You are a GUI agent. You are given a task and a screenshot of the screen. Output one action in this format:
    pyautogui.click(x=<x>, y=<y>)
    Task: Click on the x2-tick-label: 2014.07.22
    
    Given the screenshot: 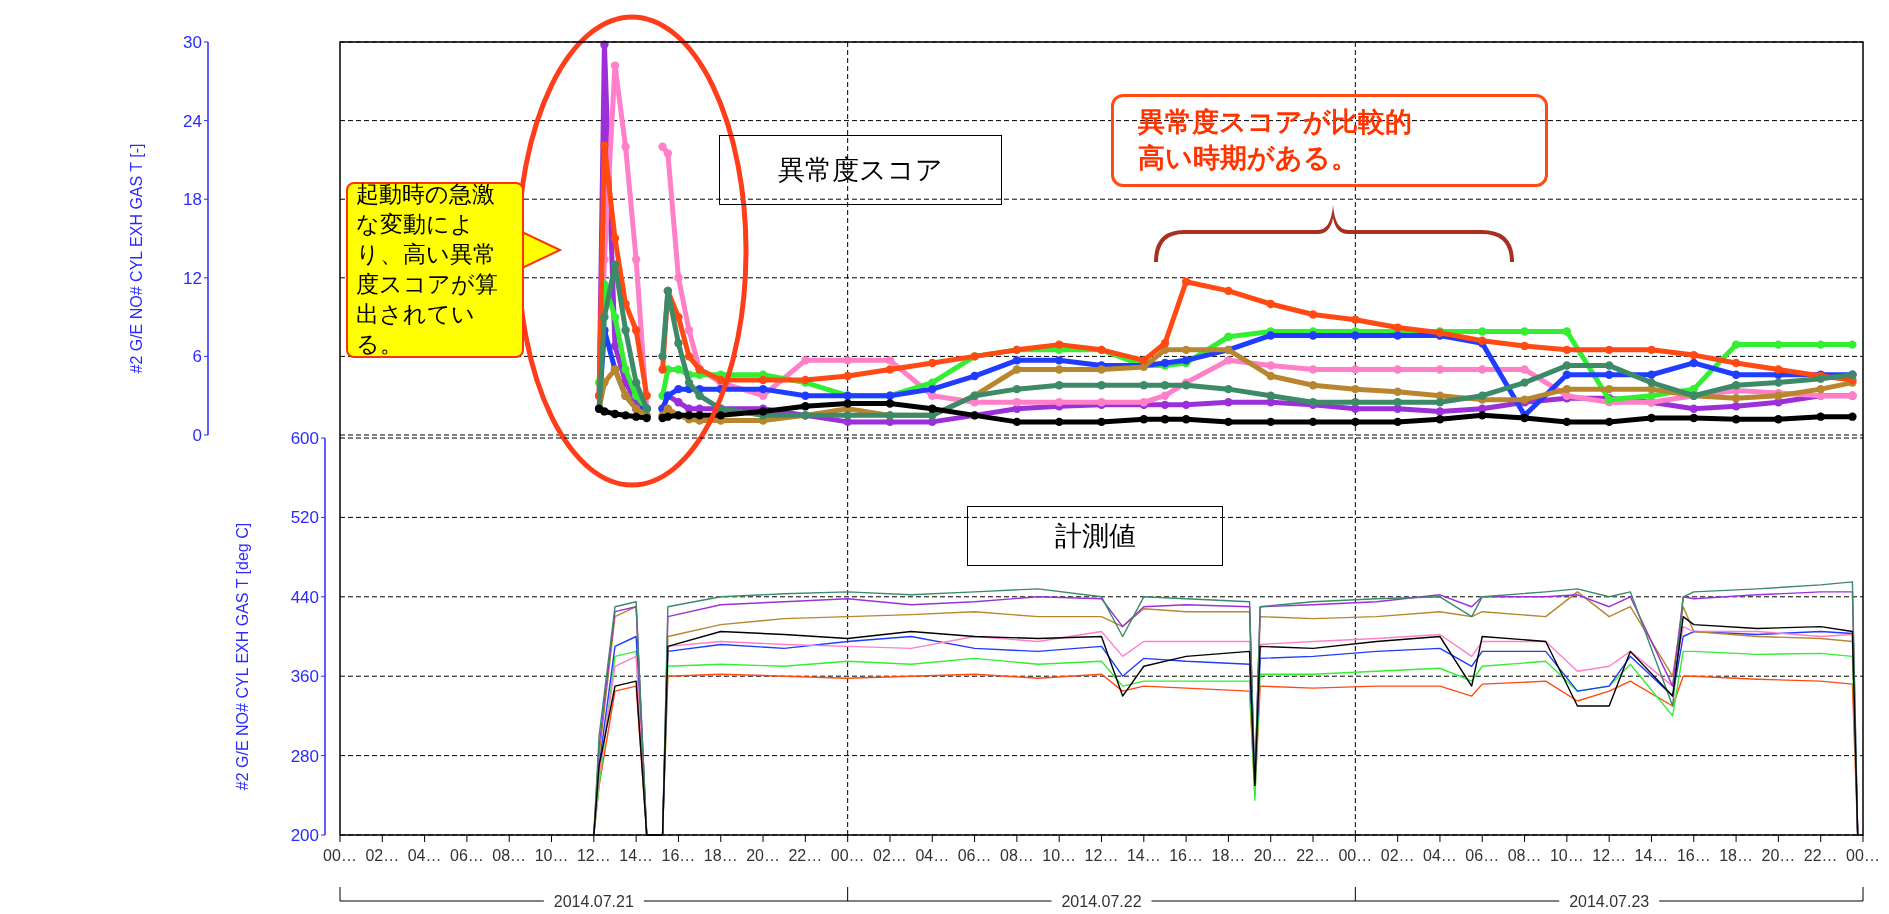 What is the action you would take?
    pyautogui.click(x=1101, y=901)
    